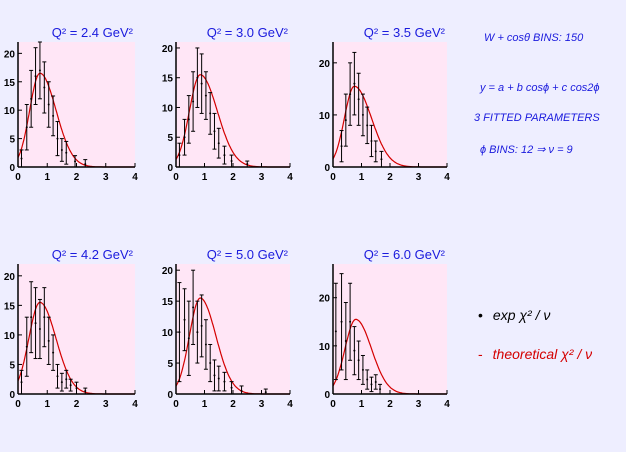 This screenshot has height=452, width=626. I want to click on theory-marker: -, so click(480, 354).